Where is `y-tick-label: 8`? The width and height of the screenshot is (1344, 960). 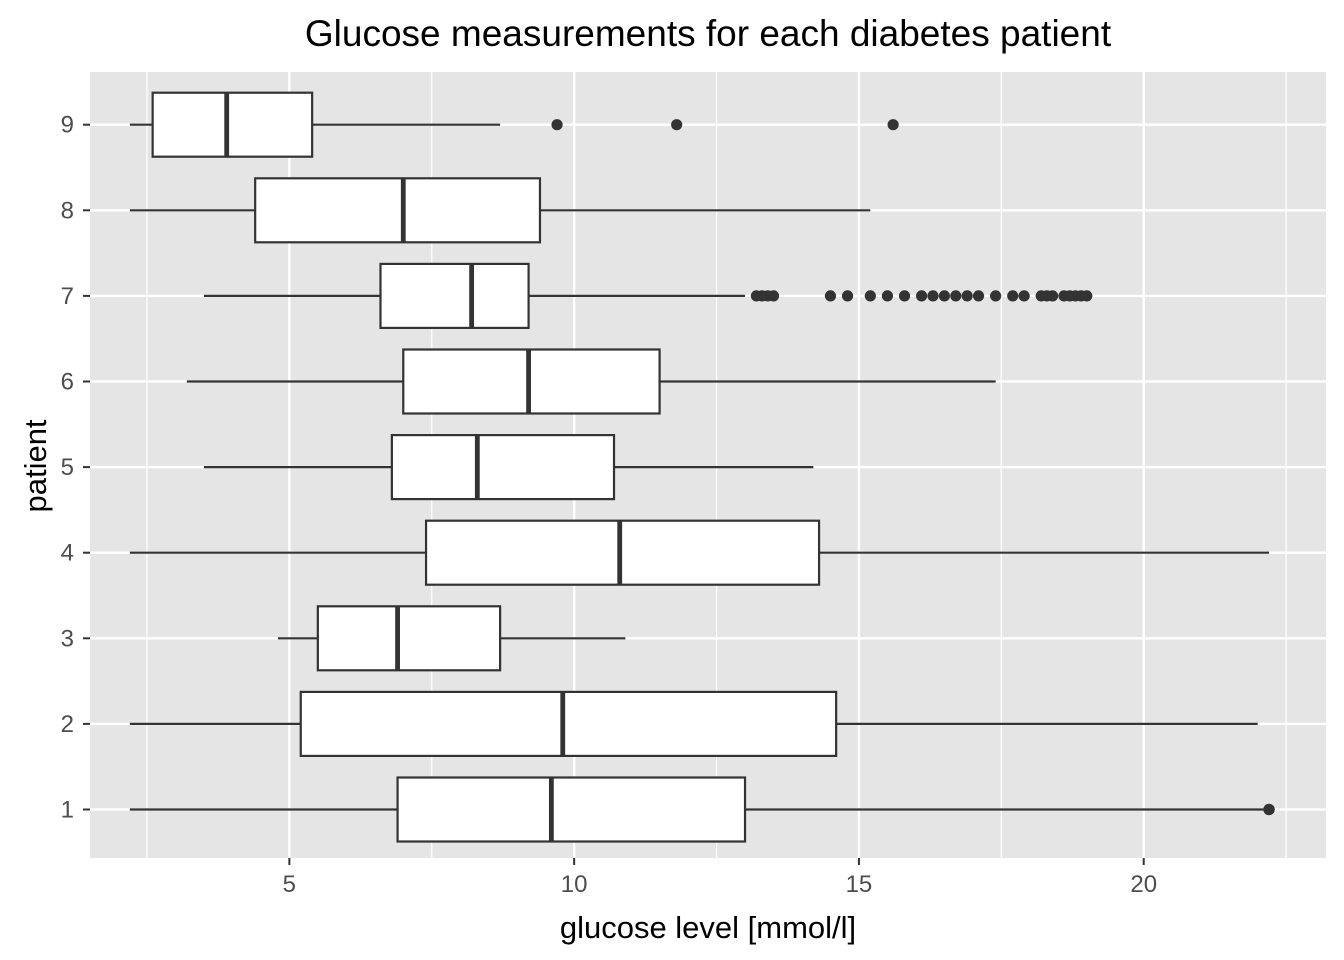 y-tick-label: 8 is located at coordinates (67, 210).